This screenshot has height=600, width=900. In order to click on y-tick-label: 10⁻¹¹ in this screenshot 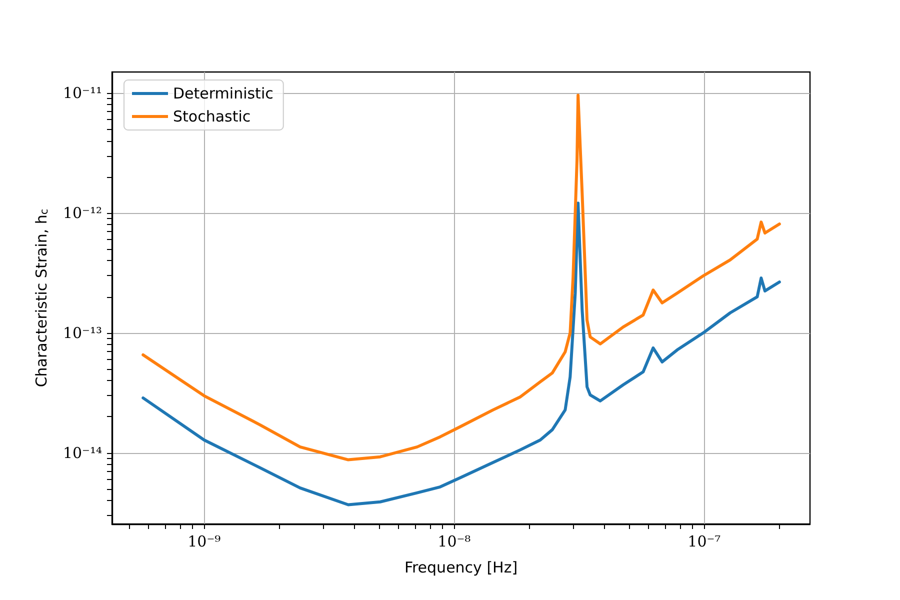, I will do `click(82, 93)`.